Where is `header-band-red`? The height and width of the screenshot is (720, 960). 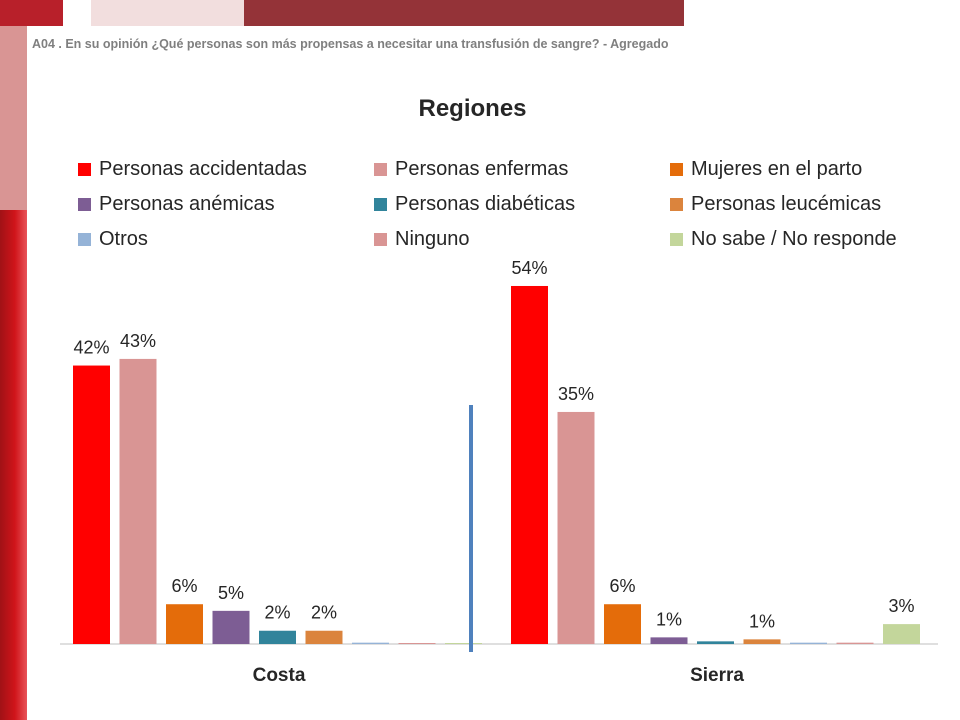
header-band-red is located at coordinates (31, 13).